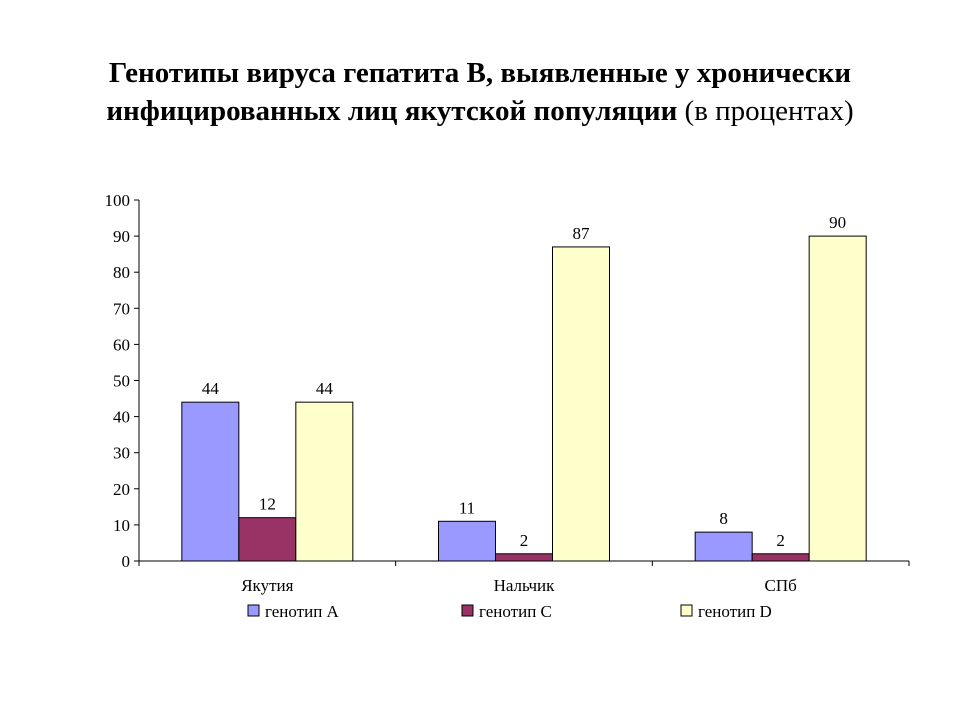 This screenshot has width=960, height=720. Describe the element at coordinates (765, 111) in the screenshot. I see `chart-title-line-2-unit: (в процентах)` at that location.